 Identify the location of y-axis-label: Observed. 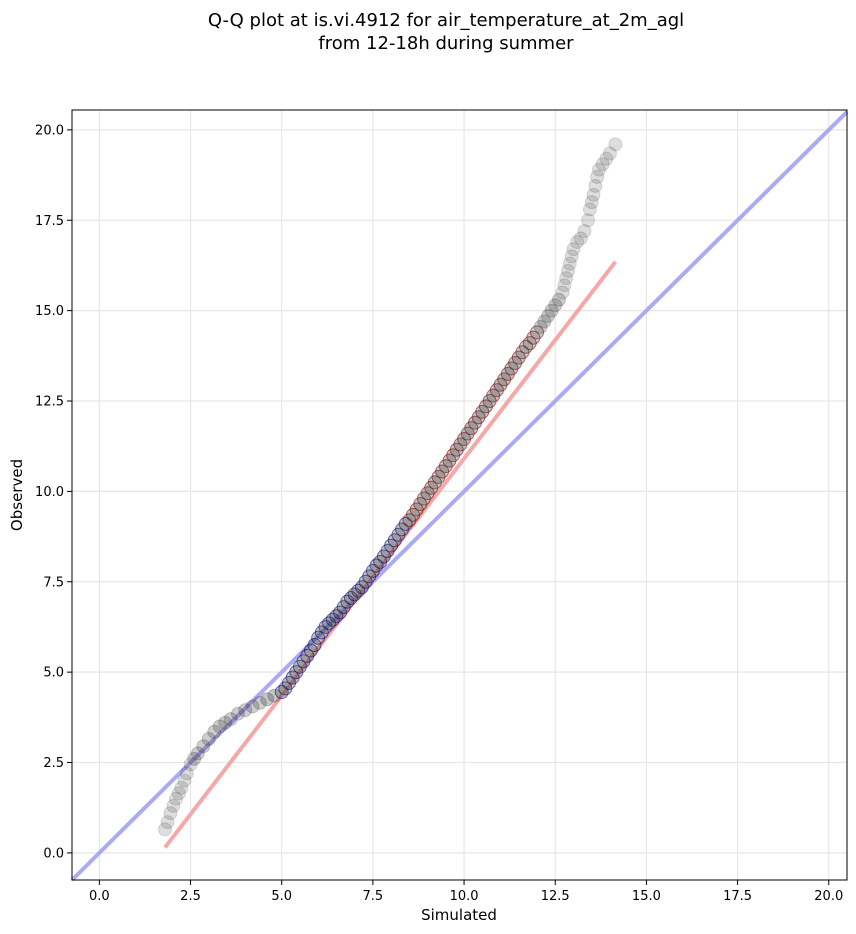
(17, 495).